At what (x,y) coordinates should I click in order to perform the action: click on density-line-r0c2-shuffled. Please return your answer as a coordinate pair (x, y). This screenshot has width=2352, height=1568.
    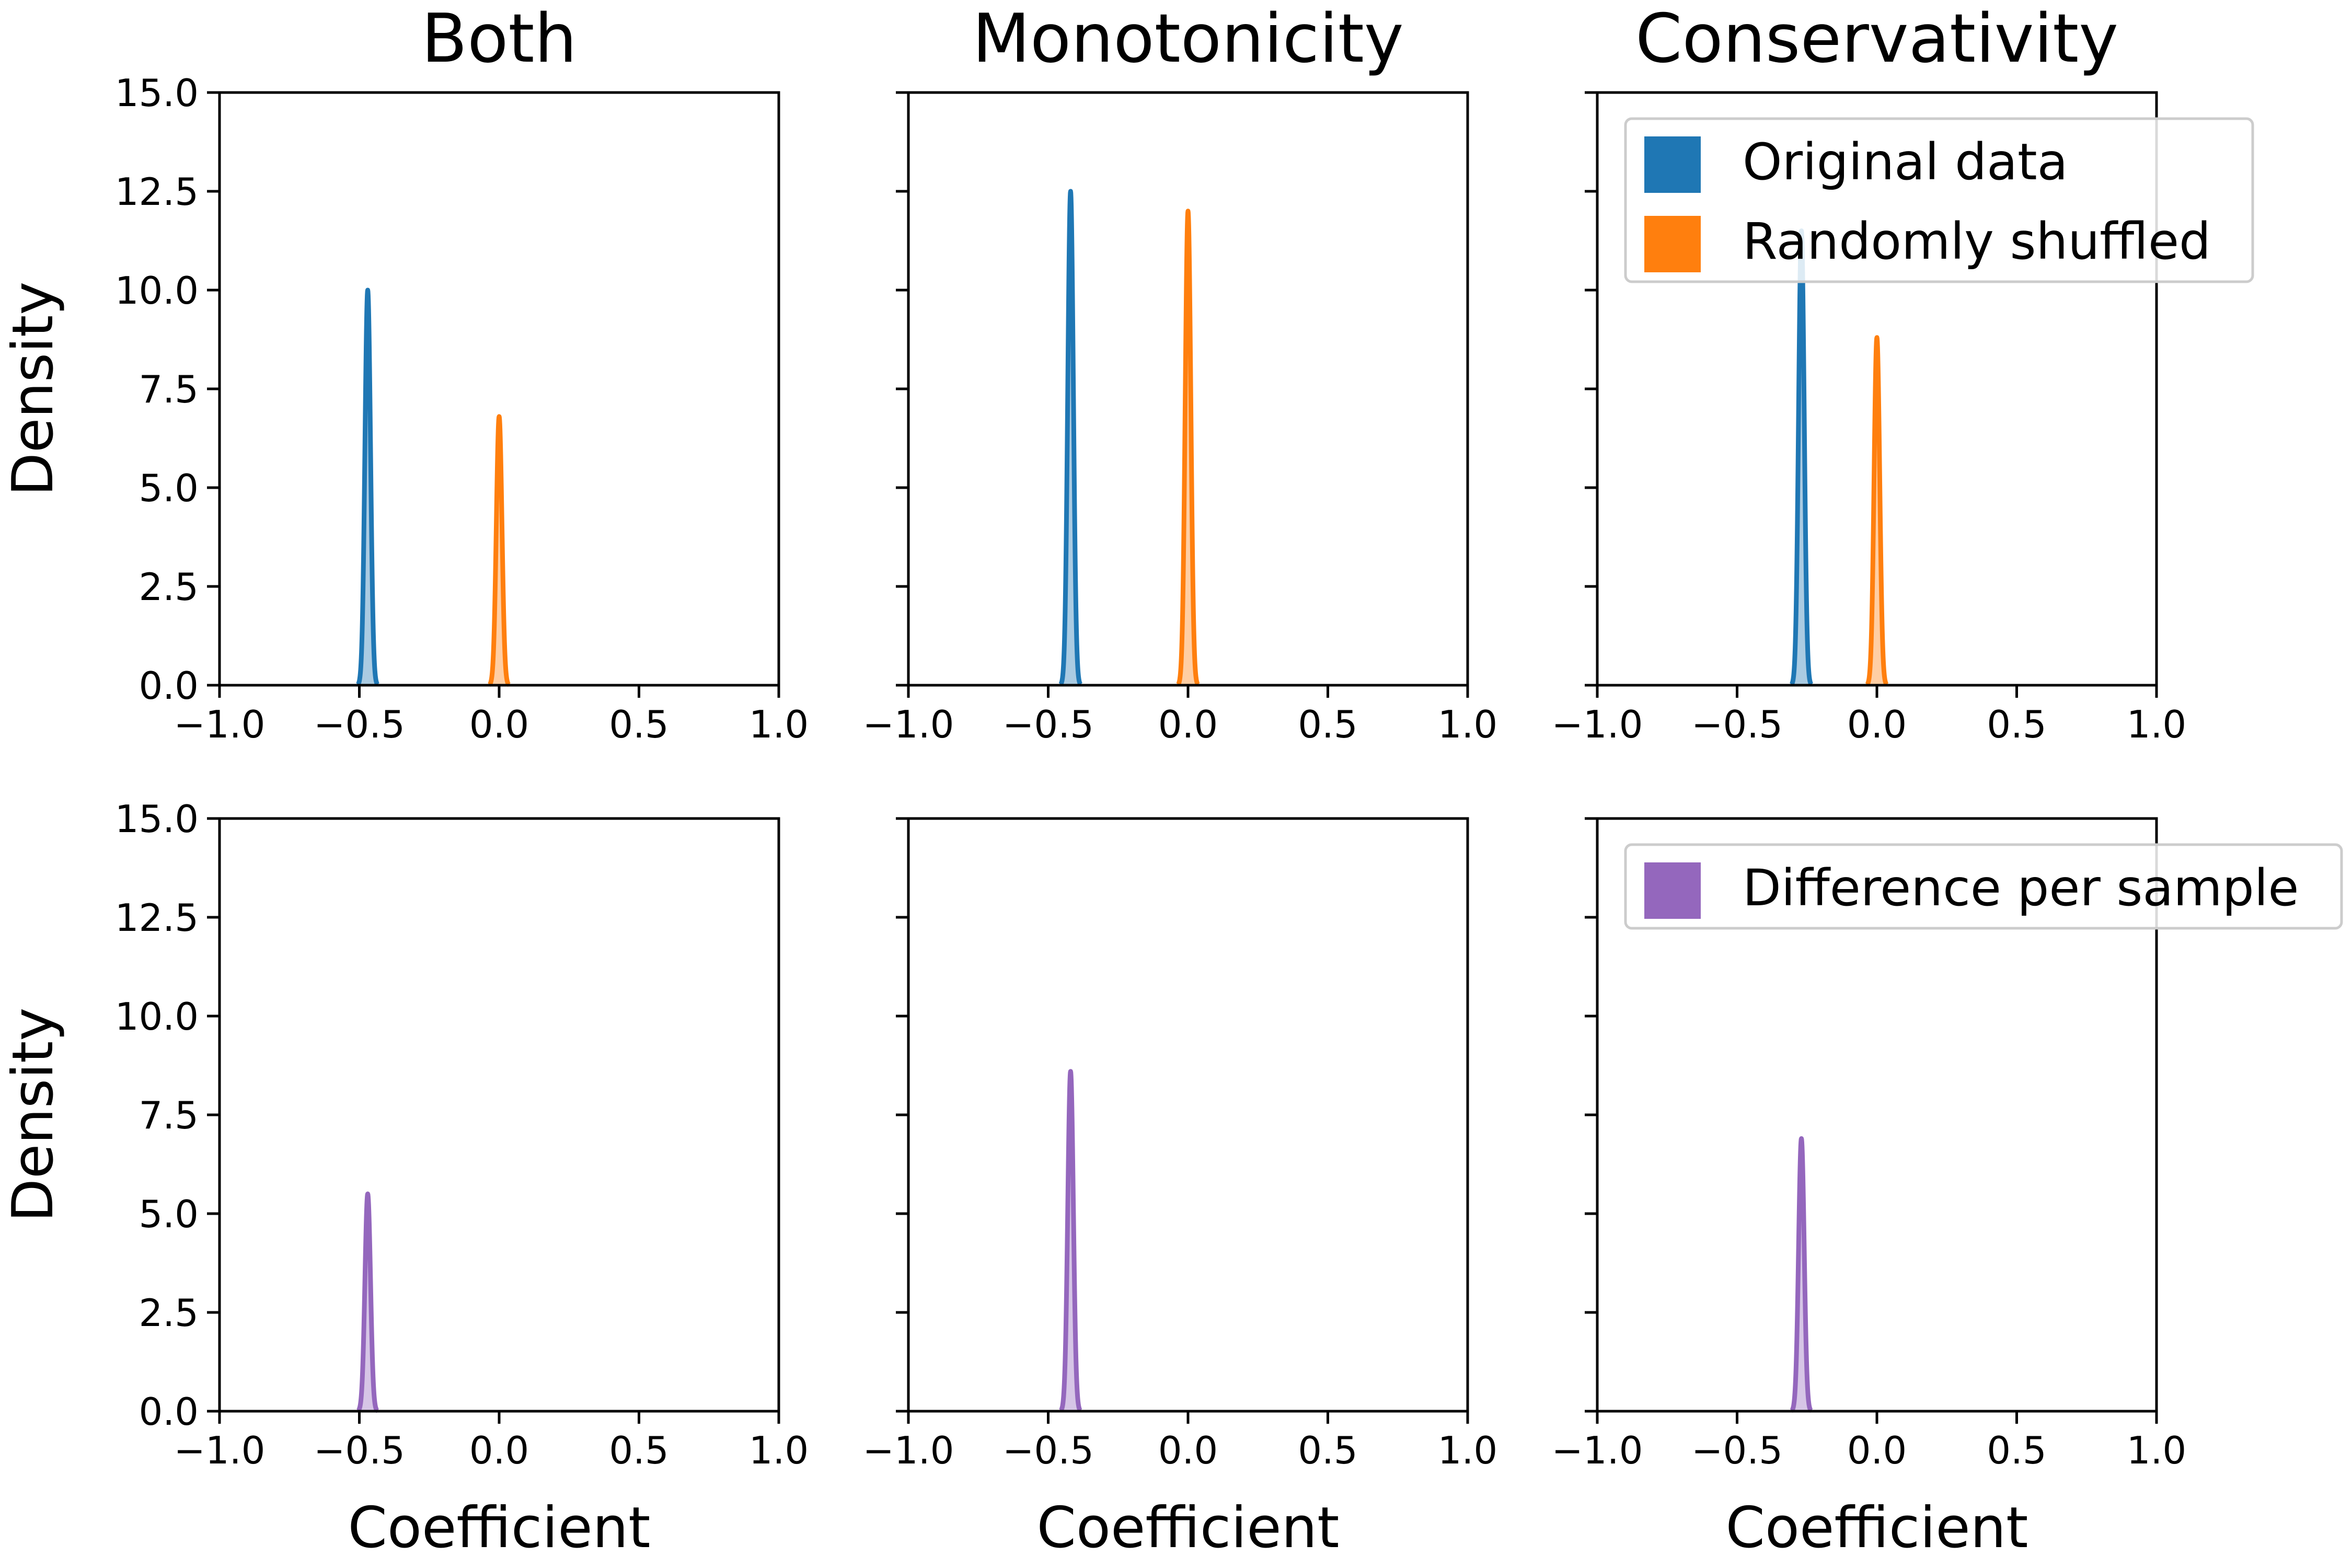
    Looking at the image, I should click on (1876, 511).